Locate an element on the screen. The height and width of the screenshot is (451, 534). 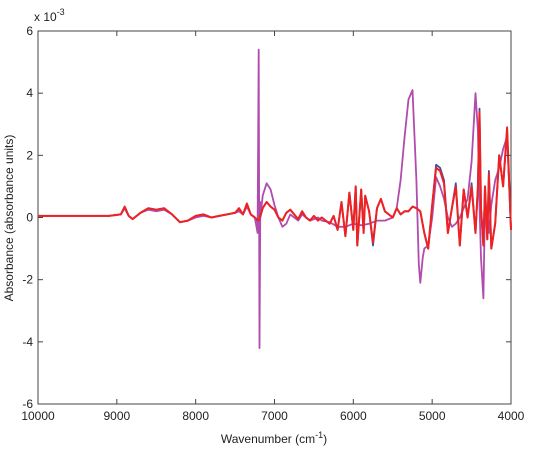
y-tick-label: 0 is located at coordinates (29, 218).